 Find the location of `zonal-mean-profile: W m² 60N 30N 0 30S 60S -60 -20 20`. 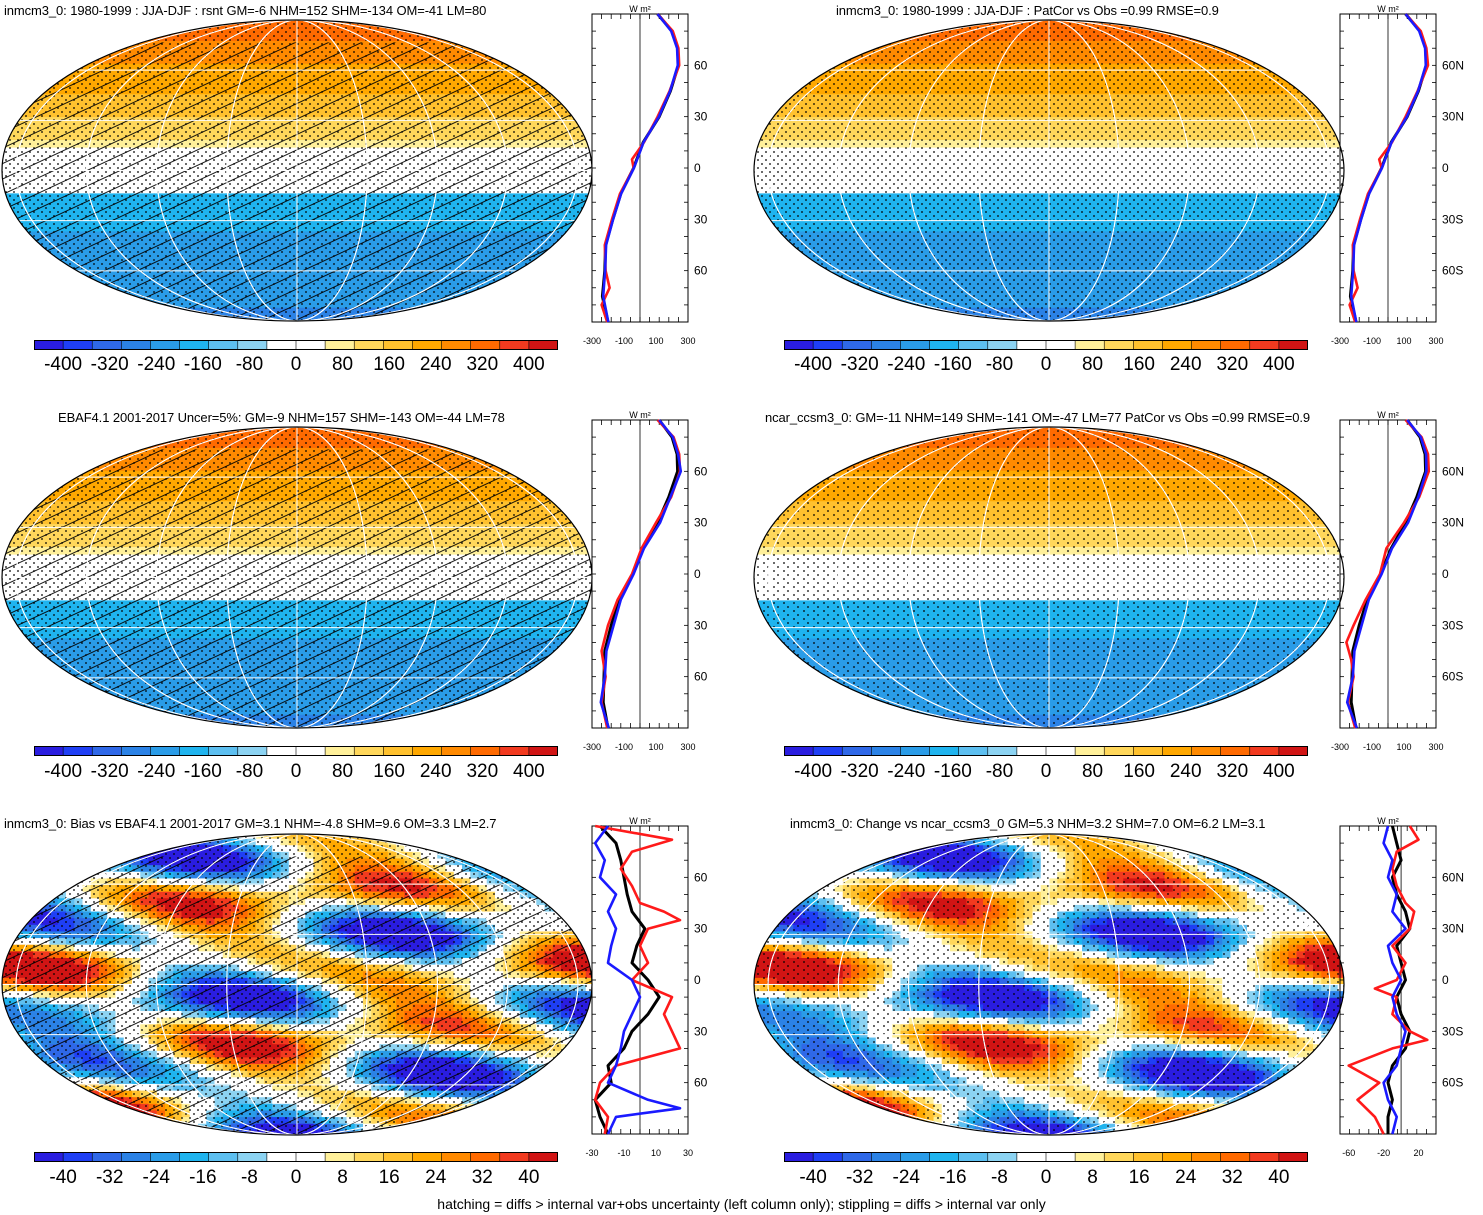

zonal-mean-profile: W m² 60N 30N 0 30S 60S -60 -20 20 is located at coordinates (1401, 987).